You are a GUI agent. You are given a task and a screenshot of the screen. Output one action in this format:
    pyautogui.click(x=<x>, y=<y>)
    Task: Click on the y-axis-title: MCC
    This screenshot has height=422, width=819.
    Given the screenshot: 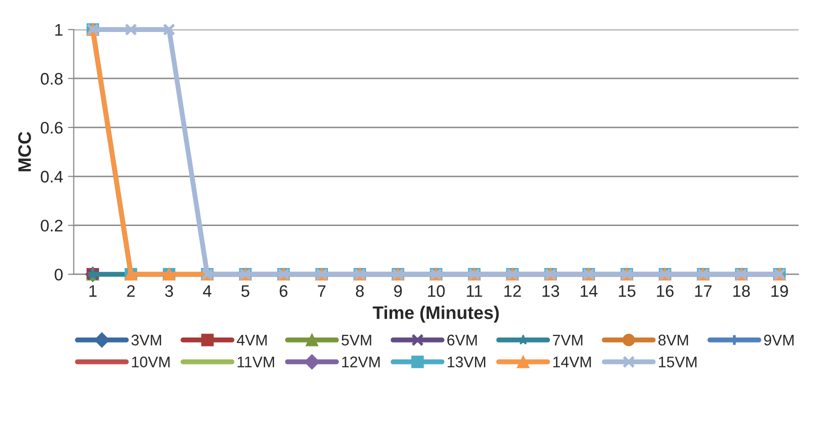 What is the action you would take?
    pyautogui.click(x=24, y=152)
    